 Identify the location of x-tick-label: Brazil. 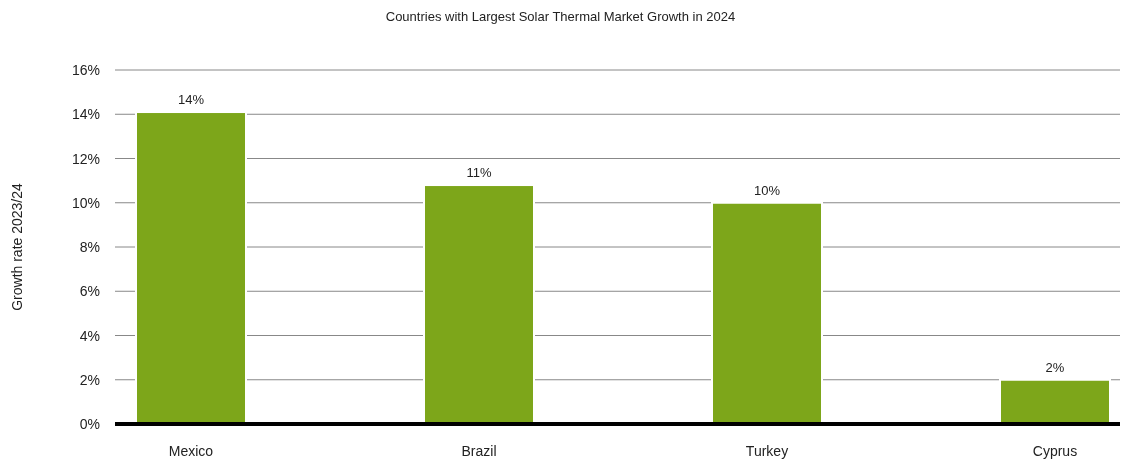
(479, 451).